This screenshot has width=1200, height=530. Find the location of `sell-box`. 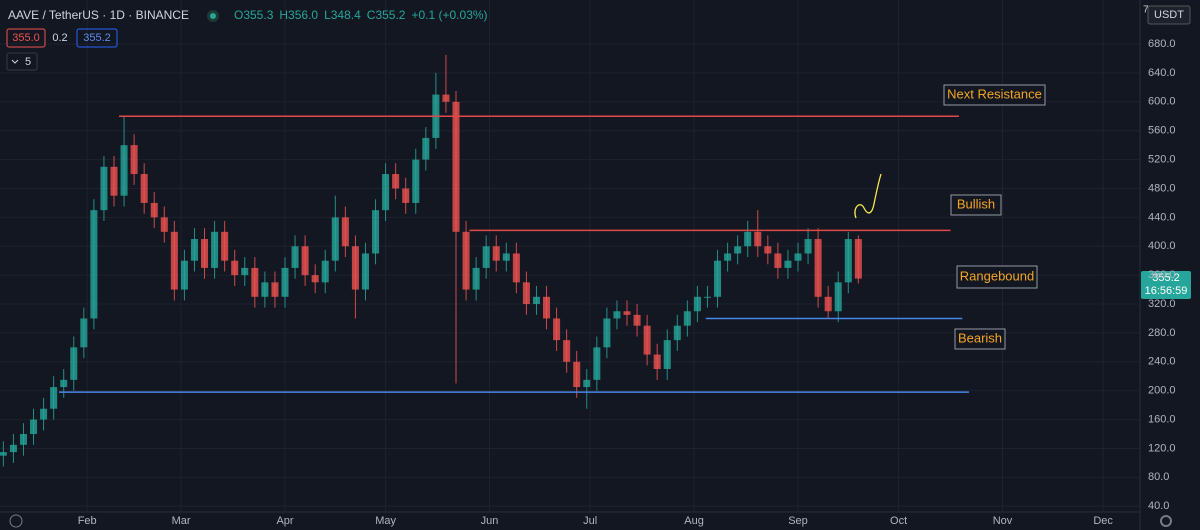

sell-box is located at coordinates (26, 38).